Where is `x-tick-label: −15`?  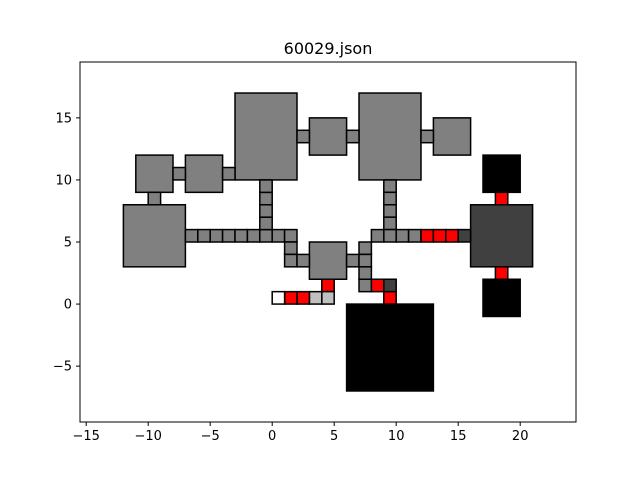 x-tick-label: −15 is located at coordinates (85, 436).